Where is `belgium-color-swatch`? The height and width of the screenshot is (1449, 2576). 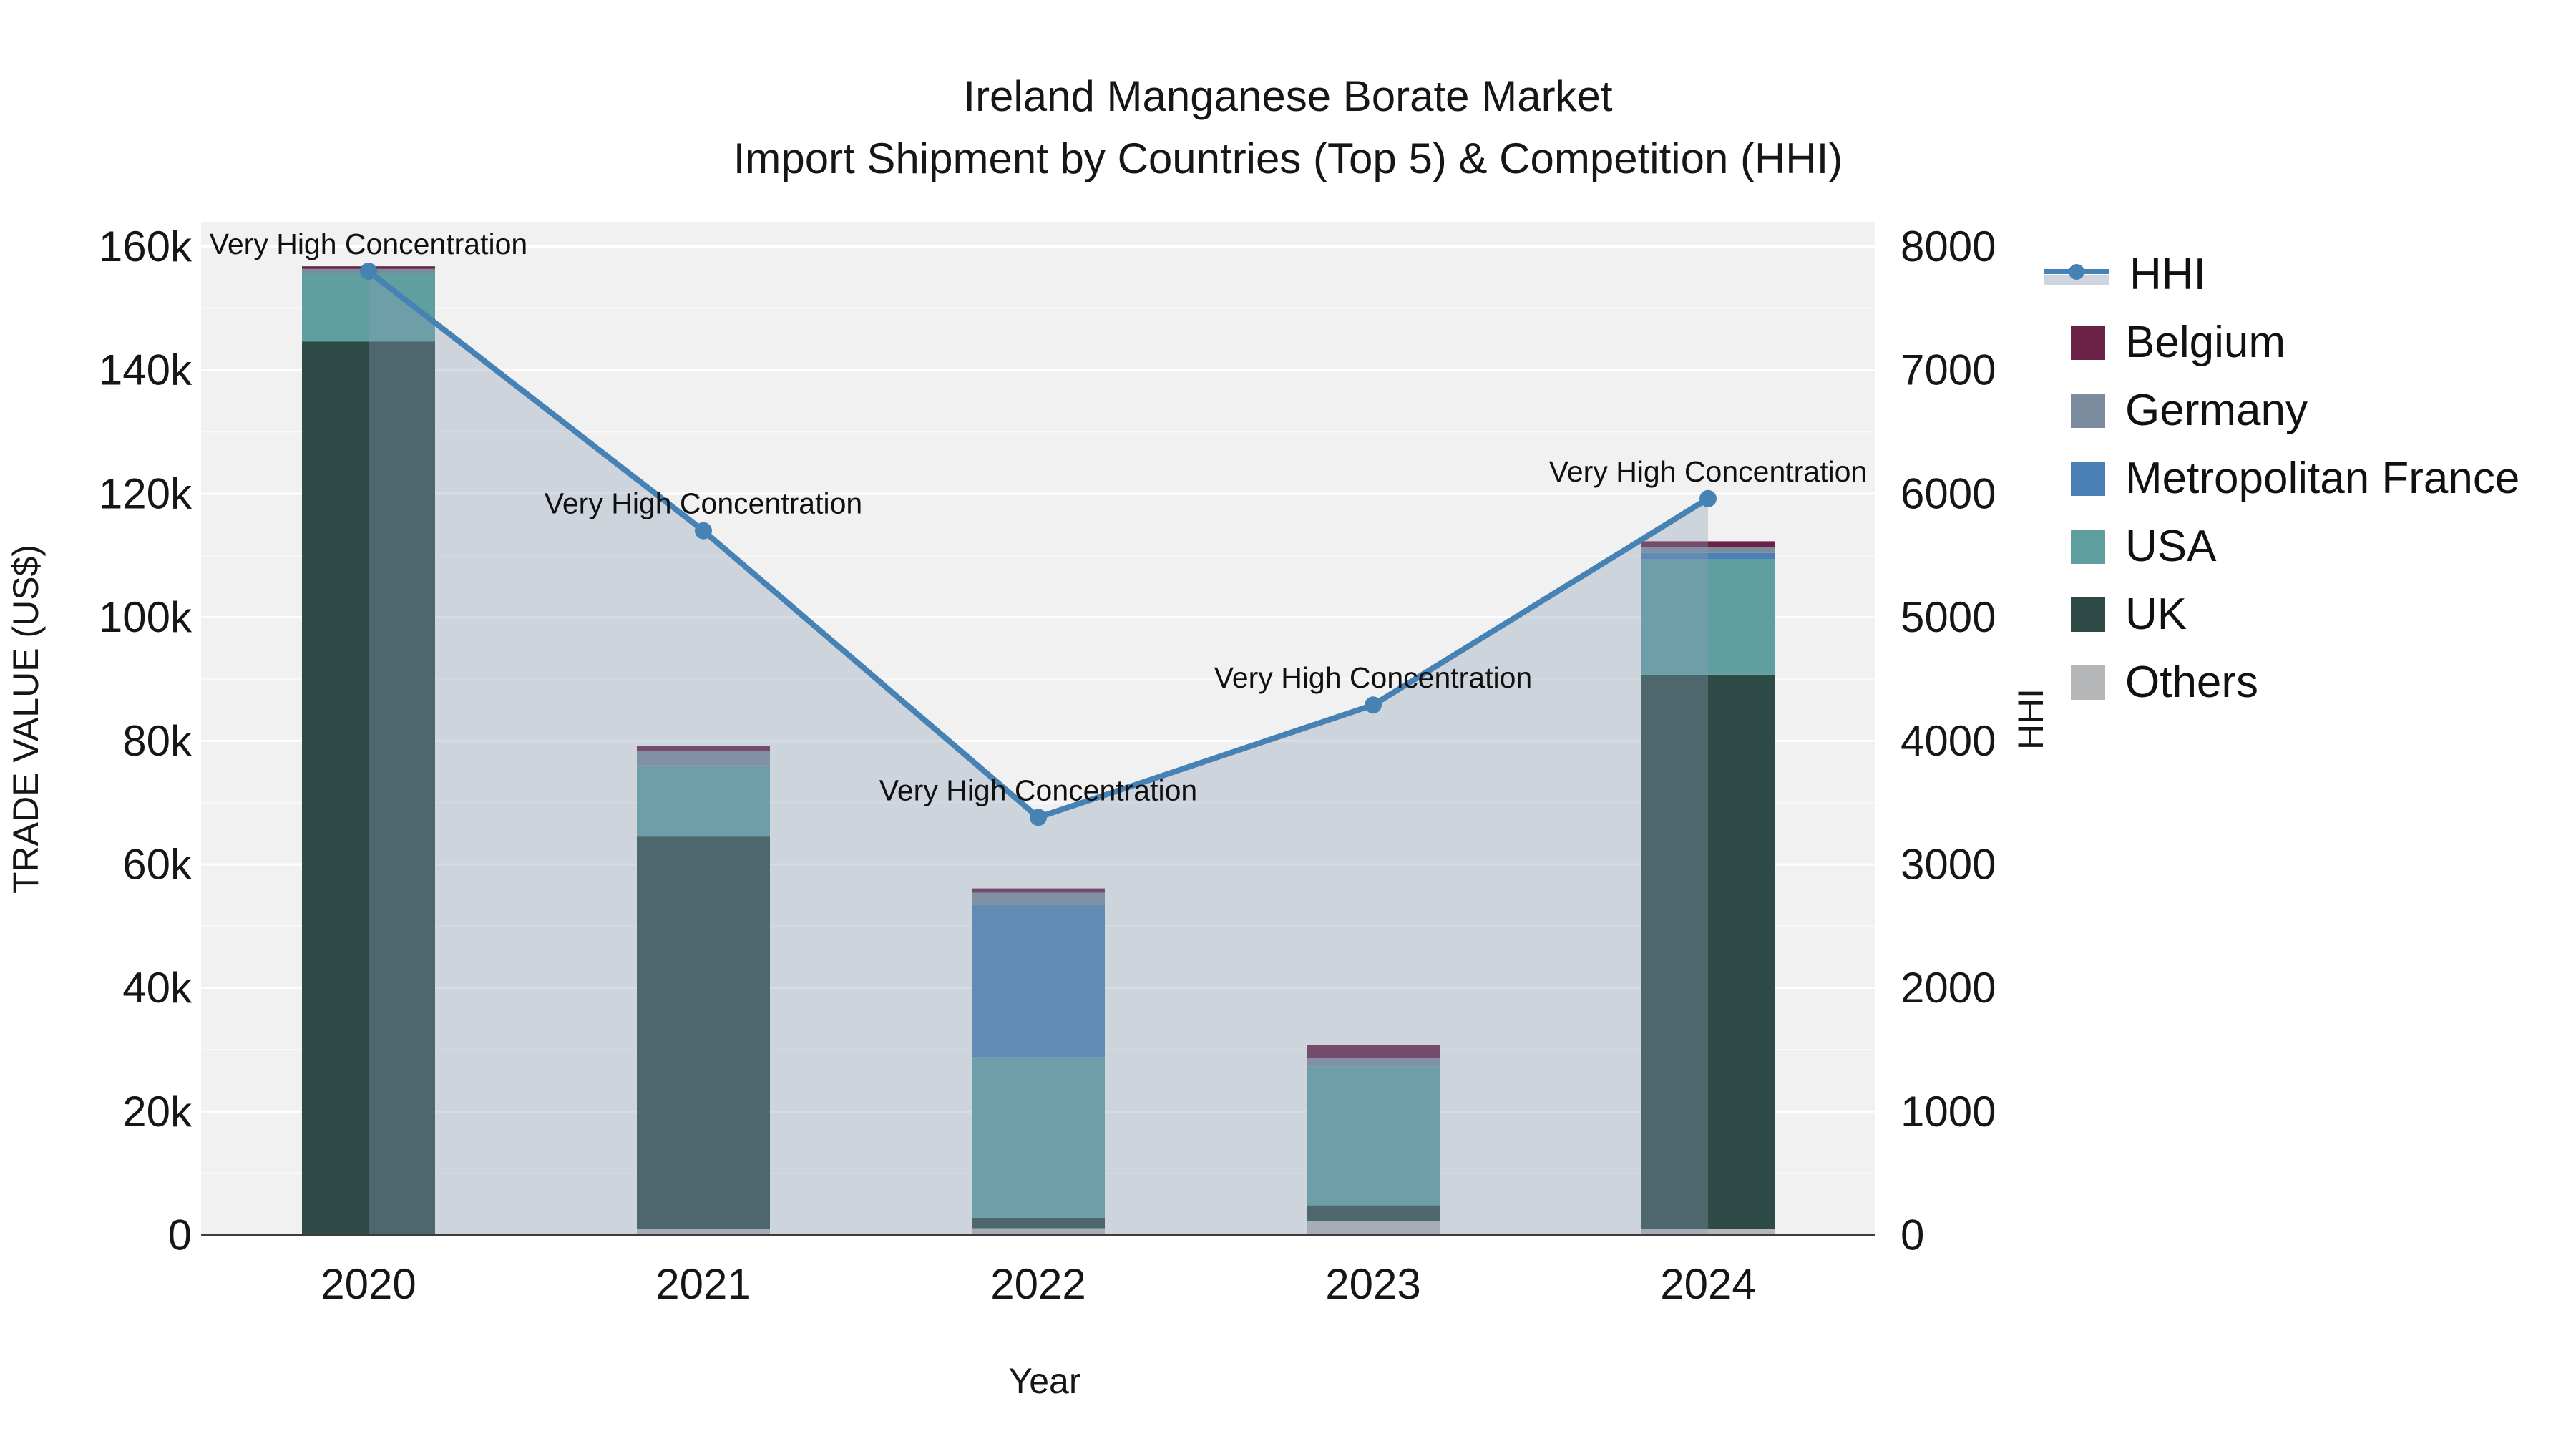
belgium-color-swatch is located at coordinates (2088, 342).